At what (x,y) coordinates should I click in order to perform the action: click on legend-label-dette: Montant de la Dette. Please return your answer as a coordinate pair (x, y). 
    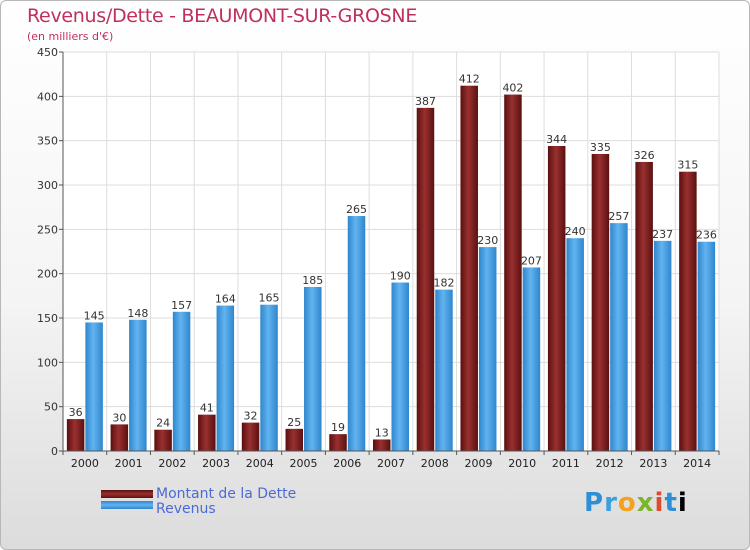
    Looking at the image, I should click on (226, 494).